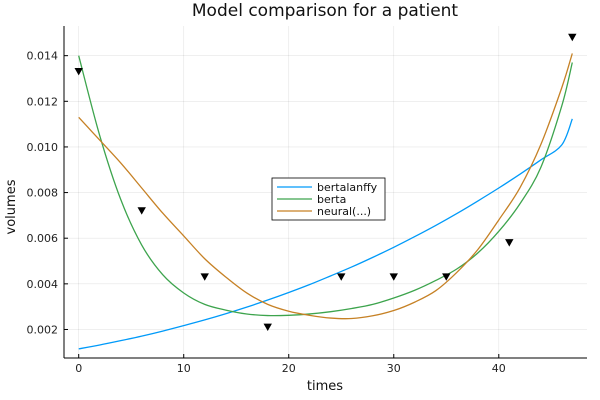 Image resolution: width=600 pixels, height=400 pixels. What do you see at coordinates (499, 368) in the screenshot?
I see `x-tick-label: 40` at bounding box center [499, 368].